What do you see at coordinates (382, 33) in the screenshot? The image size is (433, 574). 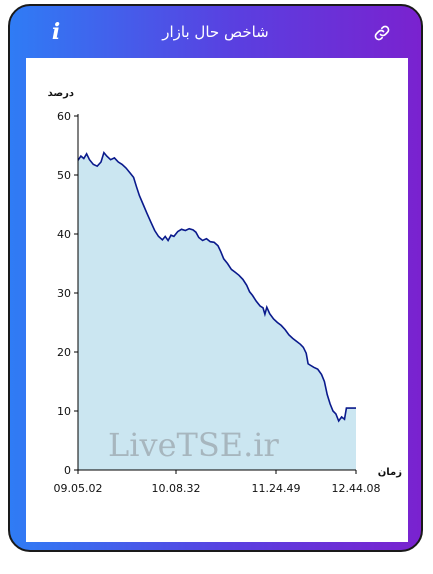 I see `link-icon` at bounding box center [382, 33].